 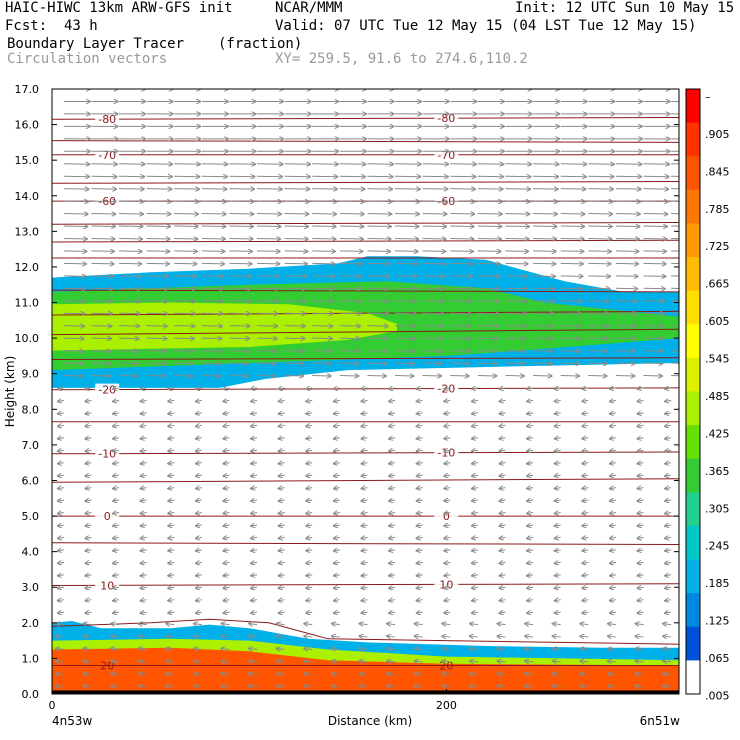 What do you see at coordinates (107, 516) in the screenshot?
I see `isotherm-label: 0` at bounding box center [107, 516].